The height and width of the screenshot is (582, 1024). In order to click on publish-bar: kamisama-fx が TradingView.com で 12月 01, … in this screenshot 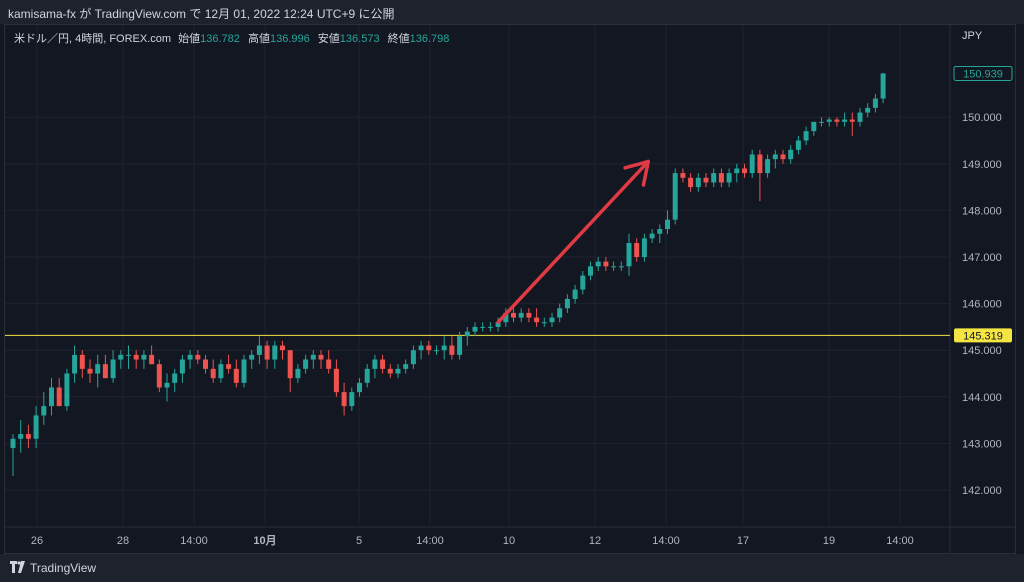, I will do `click(512, 12)`.